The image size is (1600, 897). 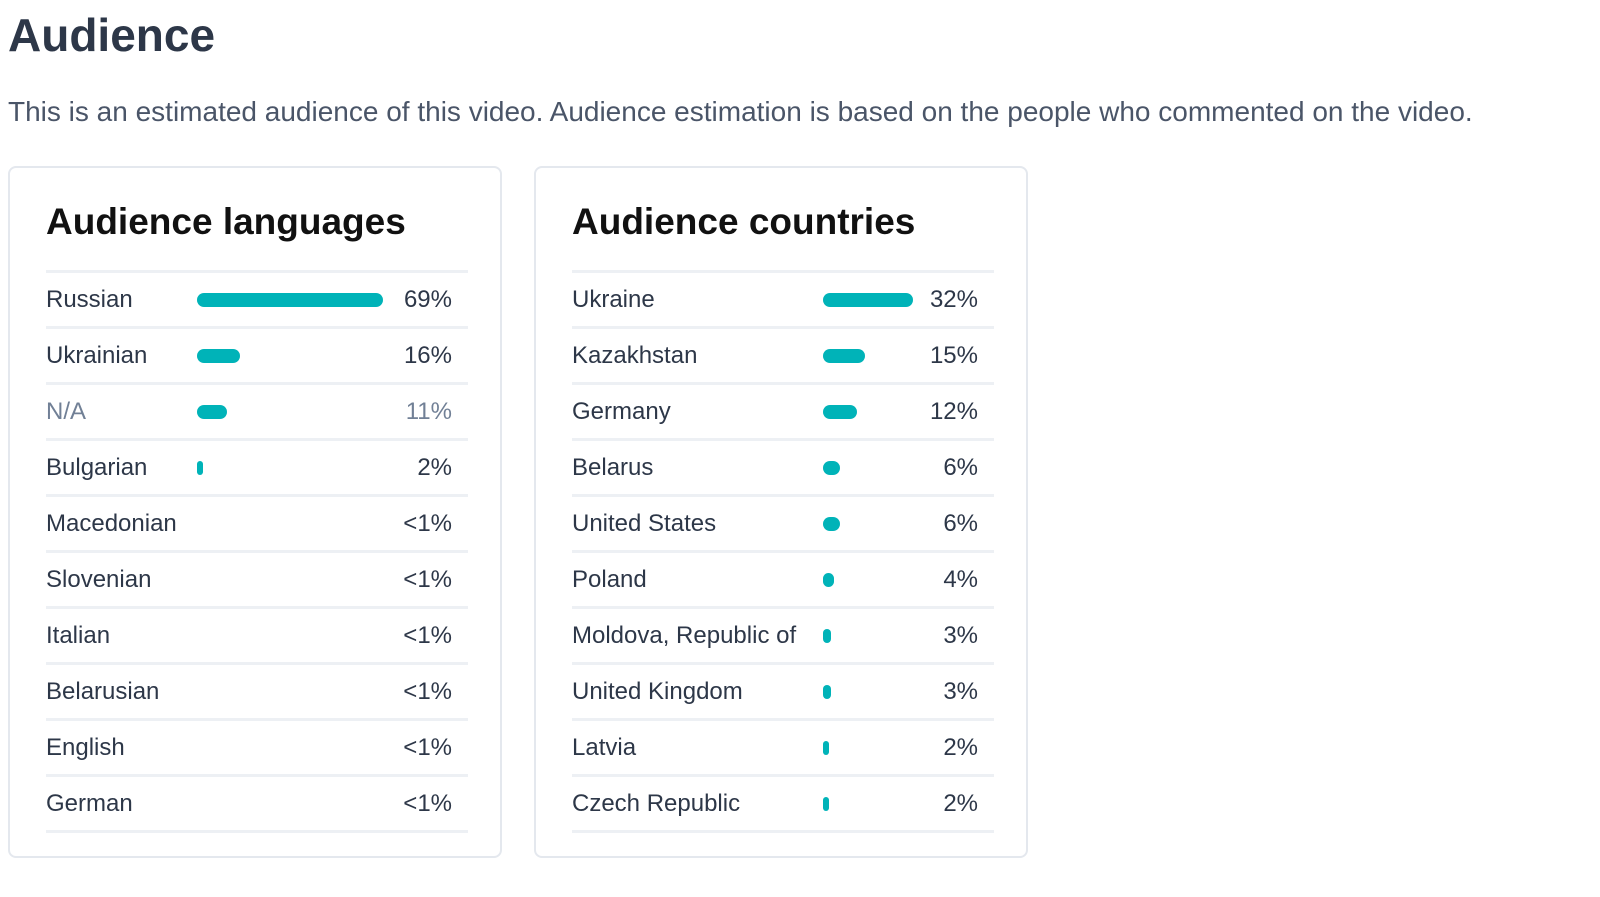 I want to click on list-item: Kazakhstan 15%, so click(x=783, y=357).